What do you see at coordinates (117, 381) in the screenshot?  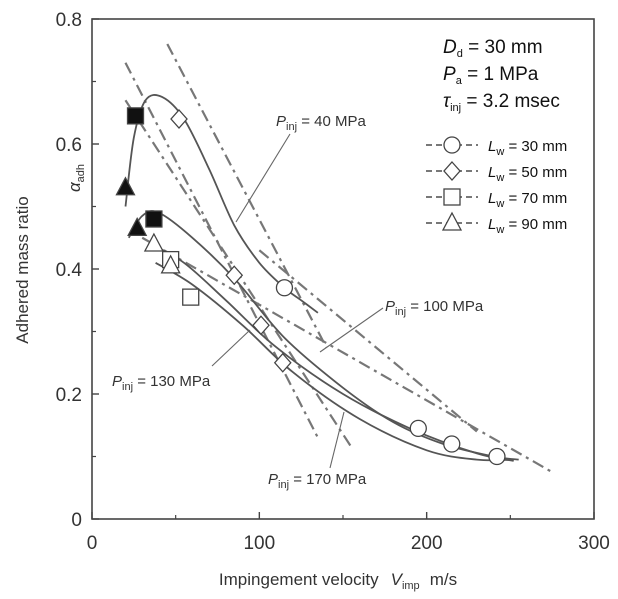 I see `annotation-2-symbol: P` at bounding box center [117, 381].